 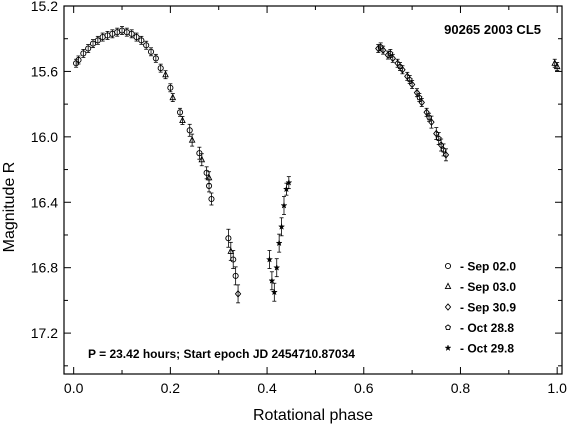 I want to click on x-tick-label: 0.4, so click(x=267, y=388).